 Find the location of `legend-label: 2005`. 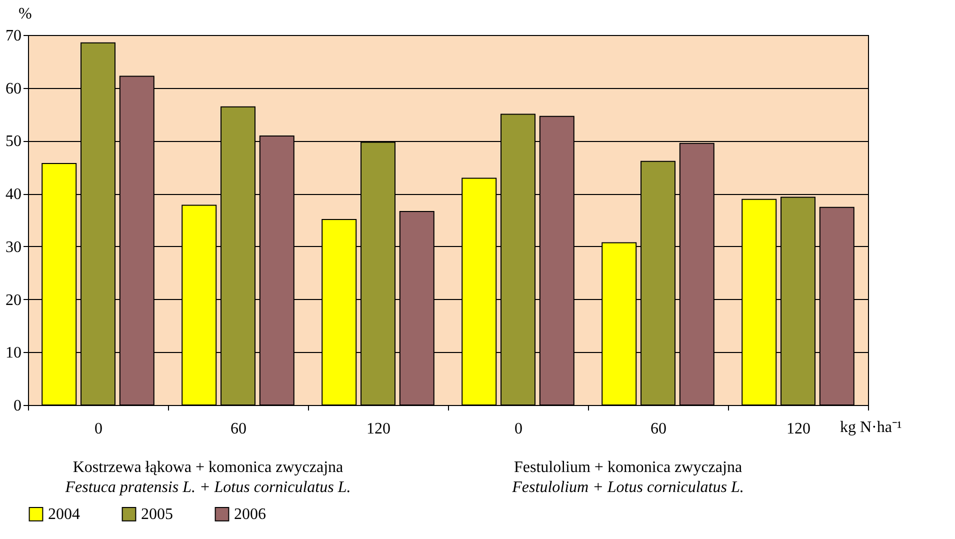

legend-label: 2005 is located at coordinates (157, 515).